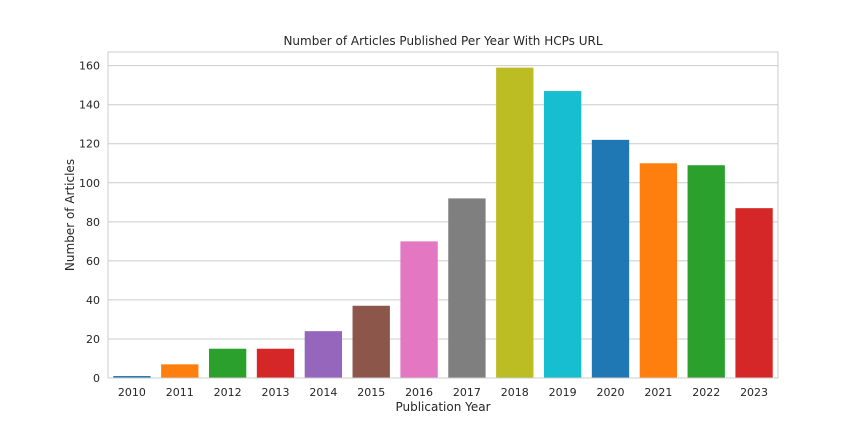  What do you see at coordinates (93, 222) in the screenshot?
I see `y-tick-label: 80` at bounding box center [93, 222].